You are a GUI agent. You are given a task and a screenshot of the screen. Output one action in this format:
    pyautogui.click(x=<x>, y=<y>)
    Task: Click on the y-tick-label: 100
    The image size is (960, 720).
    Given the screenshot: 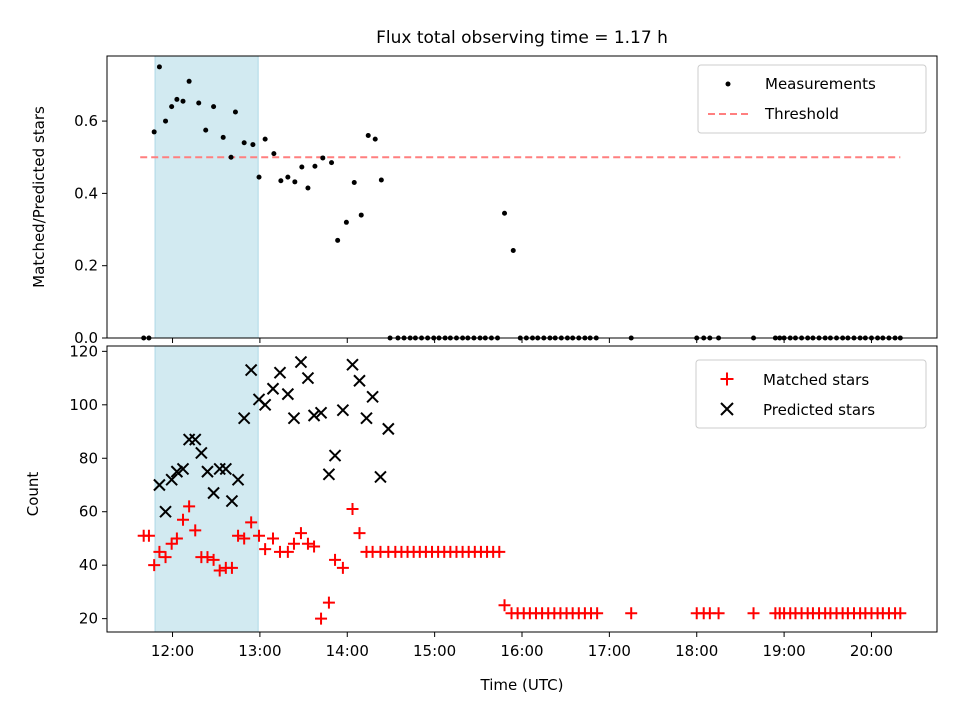 What is the action you would take?
    pyautogui.click(x=83, y=405)
    